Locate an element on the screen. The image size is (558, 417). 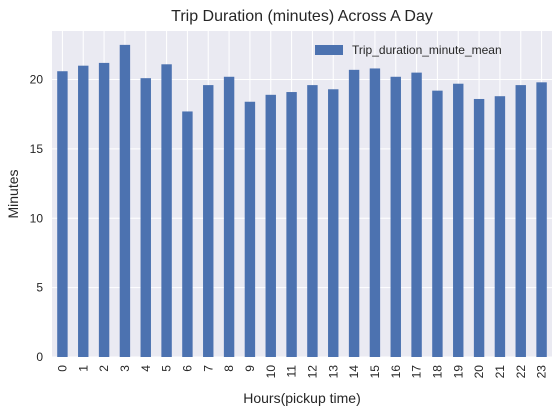
y-tick-labels: 0 5 10 15 20 is located at coordinates (37, 218).